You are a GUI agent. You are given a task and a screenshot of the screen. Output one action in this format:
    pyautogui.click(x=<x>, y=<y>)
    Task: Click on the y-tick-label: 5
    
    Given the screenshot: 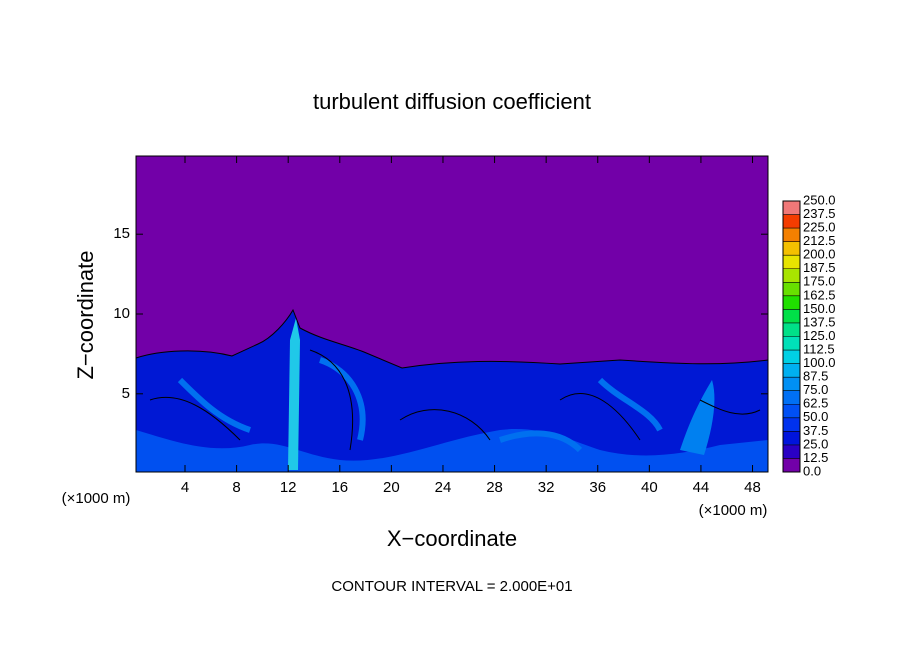 What is the action you would take?
    pyautogui.click(x=126, y=393)
    